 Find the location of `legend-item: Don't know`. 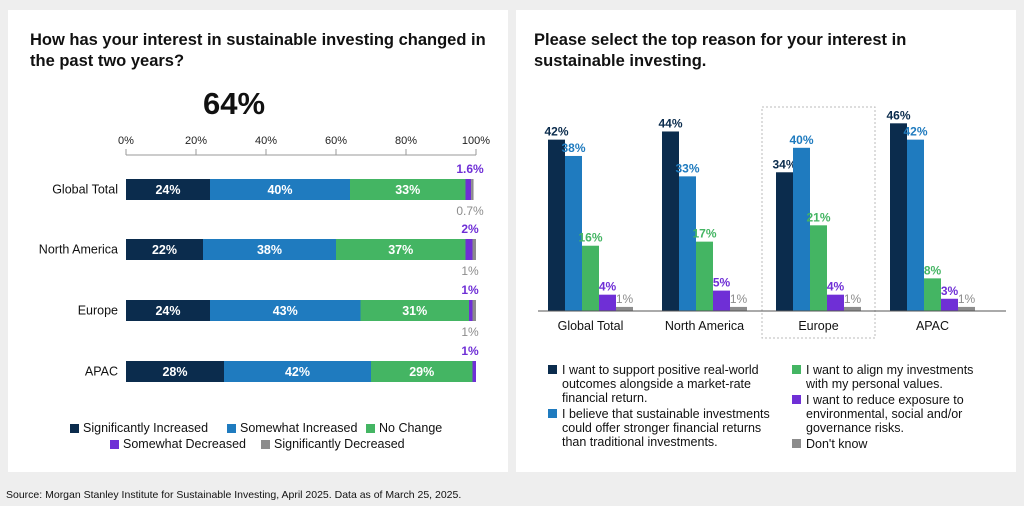

legend-item: Don't know is located at coordinates (892, 444).